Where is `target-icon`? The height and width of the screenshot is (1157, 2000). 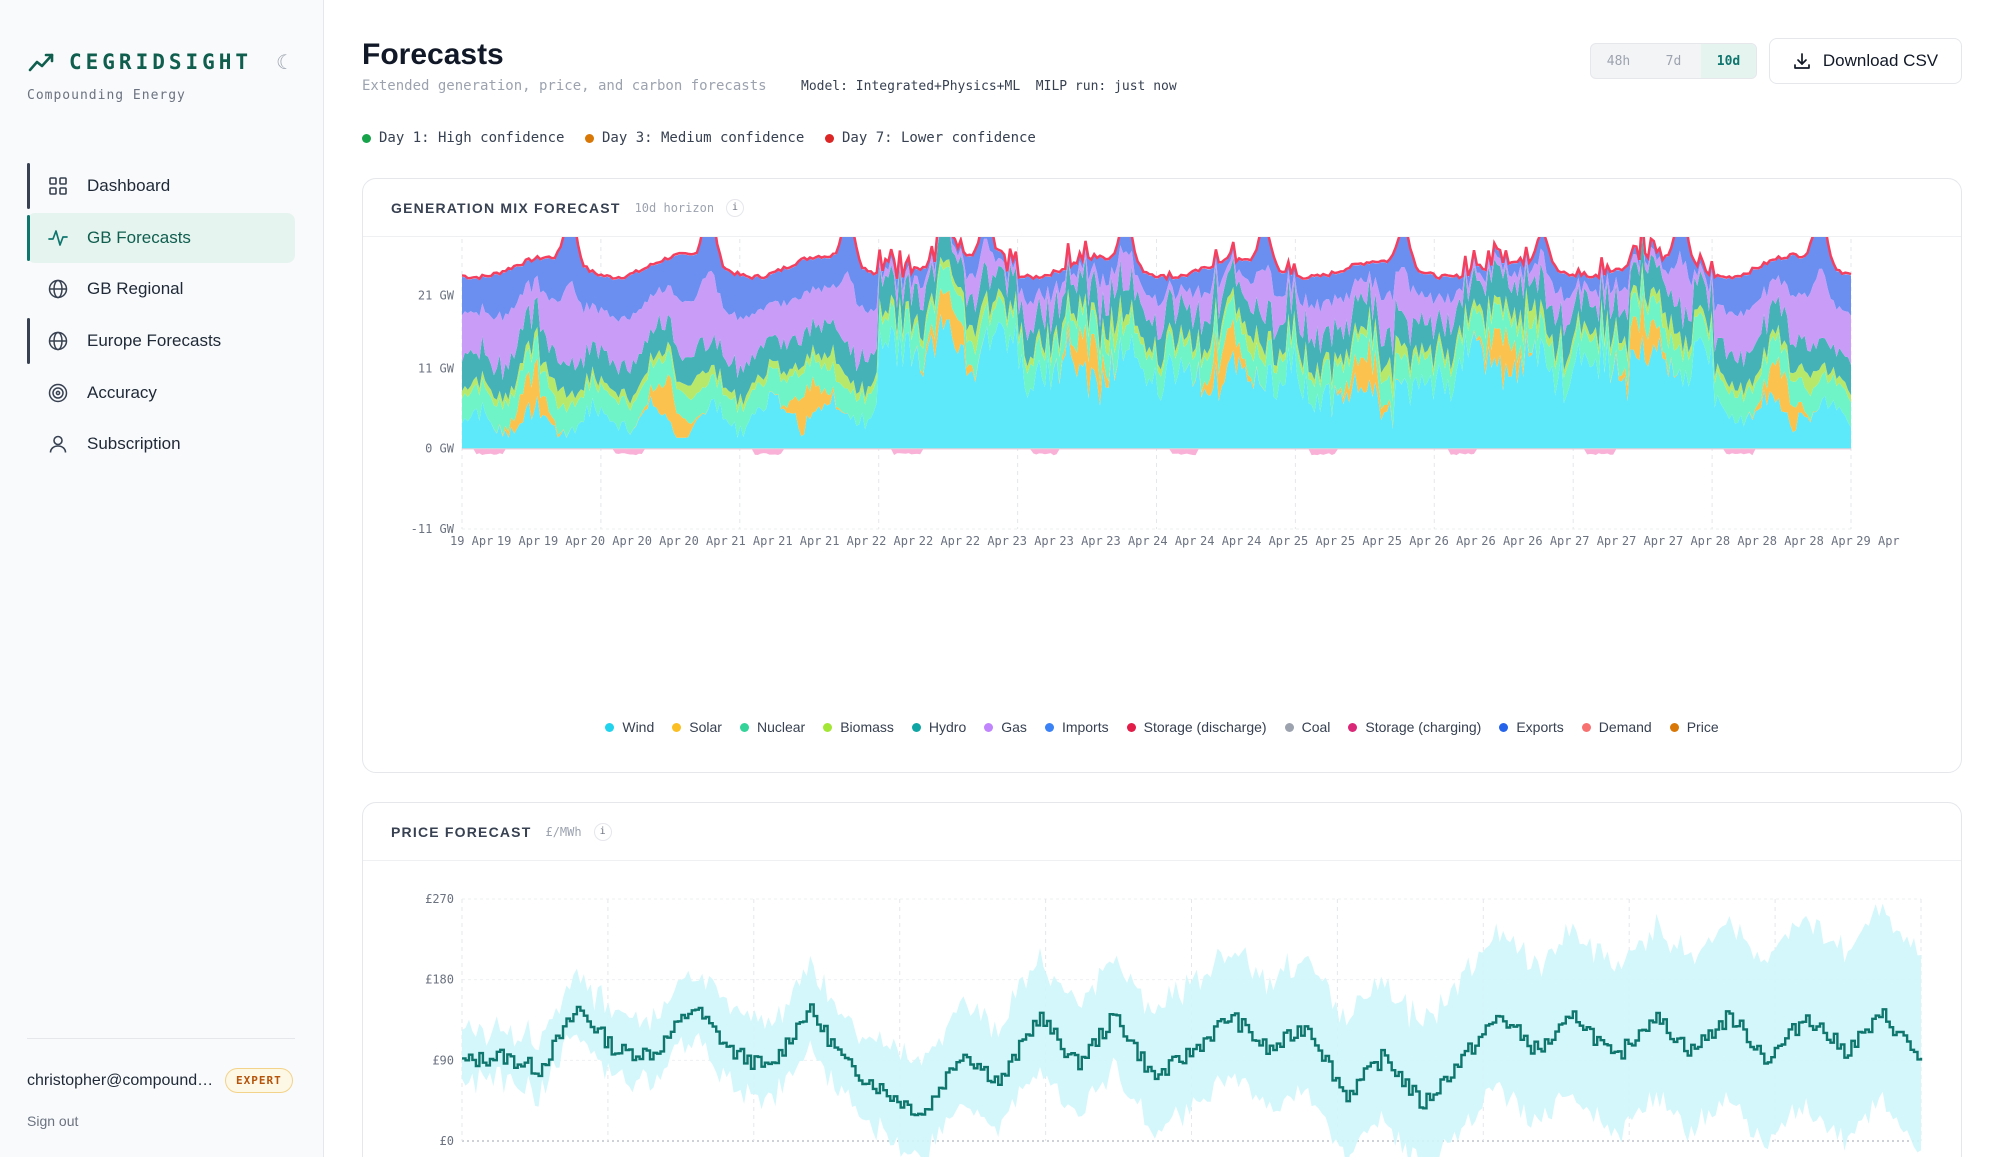
target-icon is located at coordinates (58, 393).